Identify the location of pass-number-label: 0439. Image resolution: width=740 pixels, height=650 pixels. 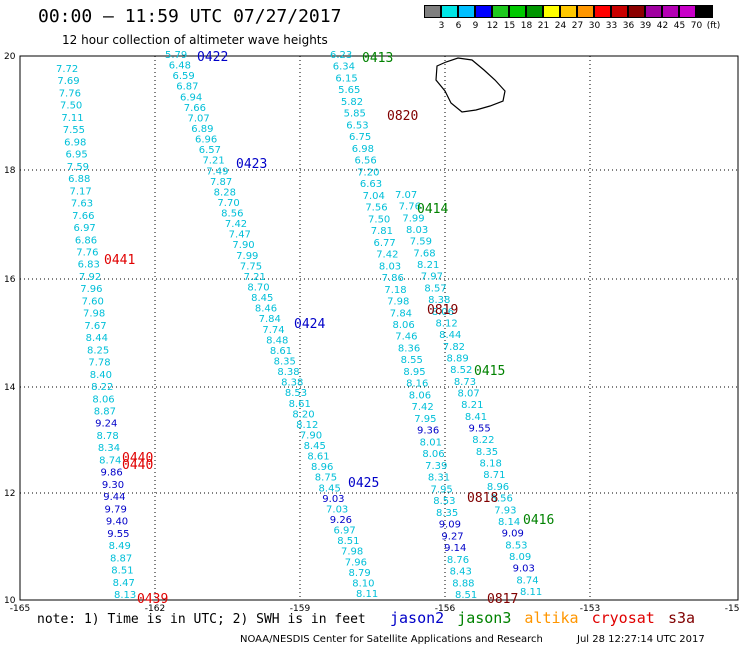
(152, 599).